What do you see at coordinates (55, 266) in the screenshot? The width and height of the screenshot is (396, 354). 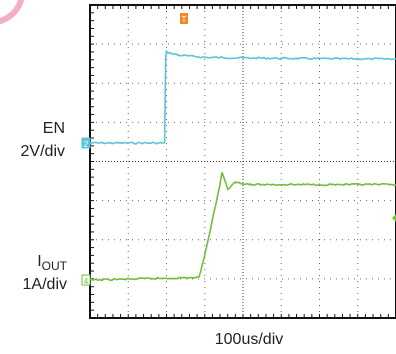 I see `series-label-iout-sub: OUT` at bounding box center [55, 266].